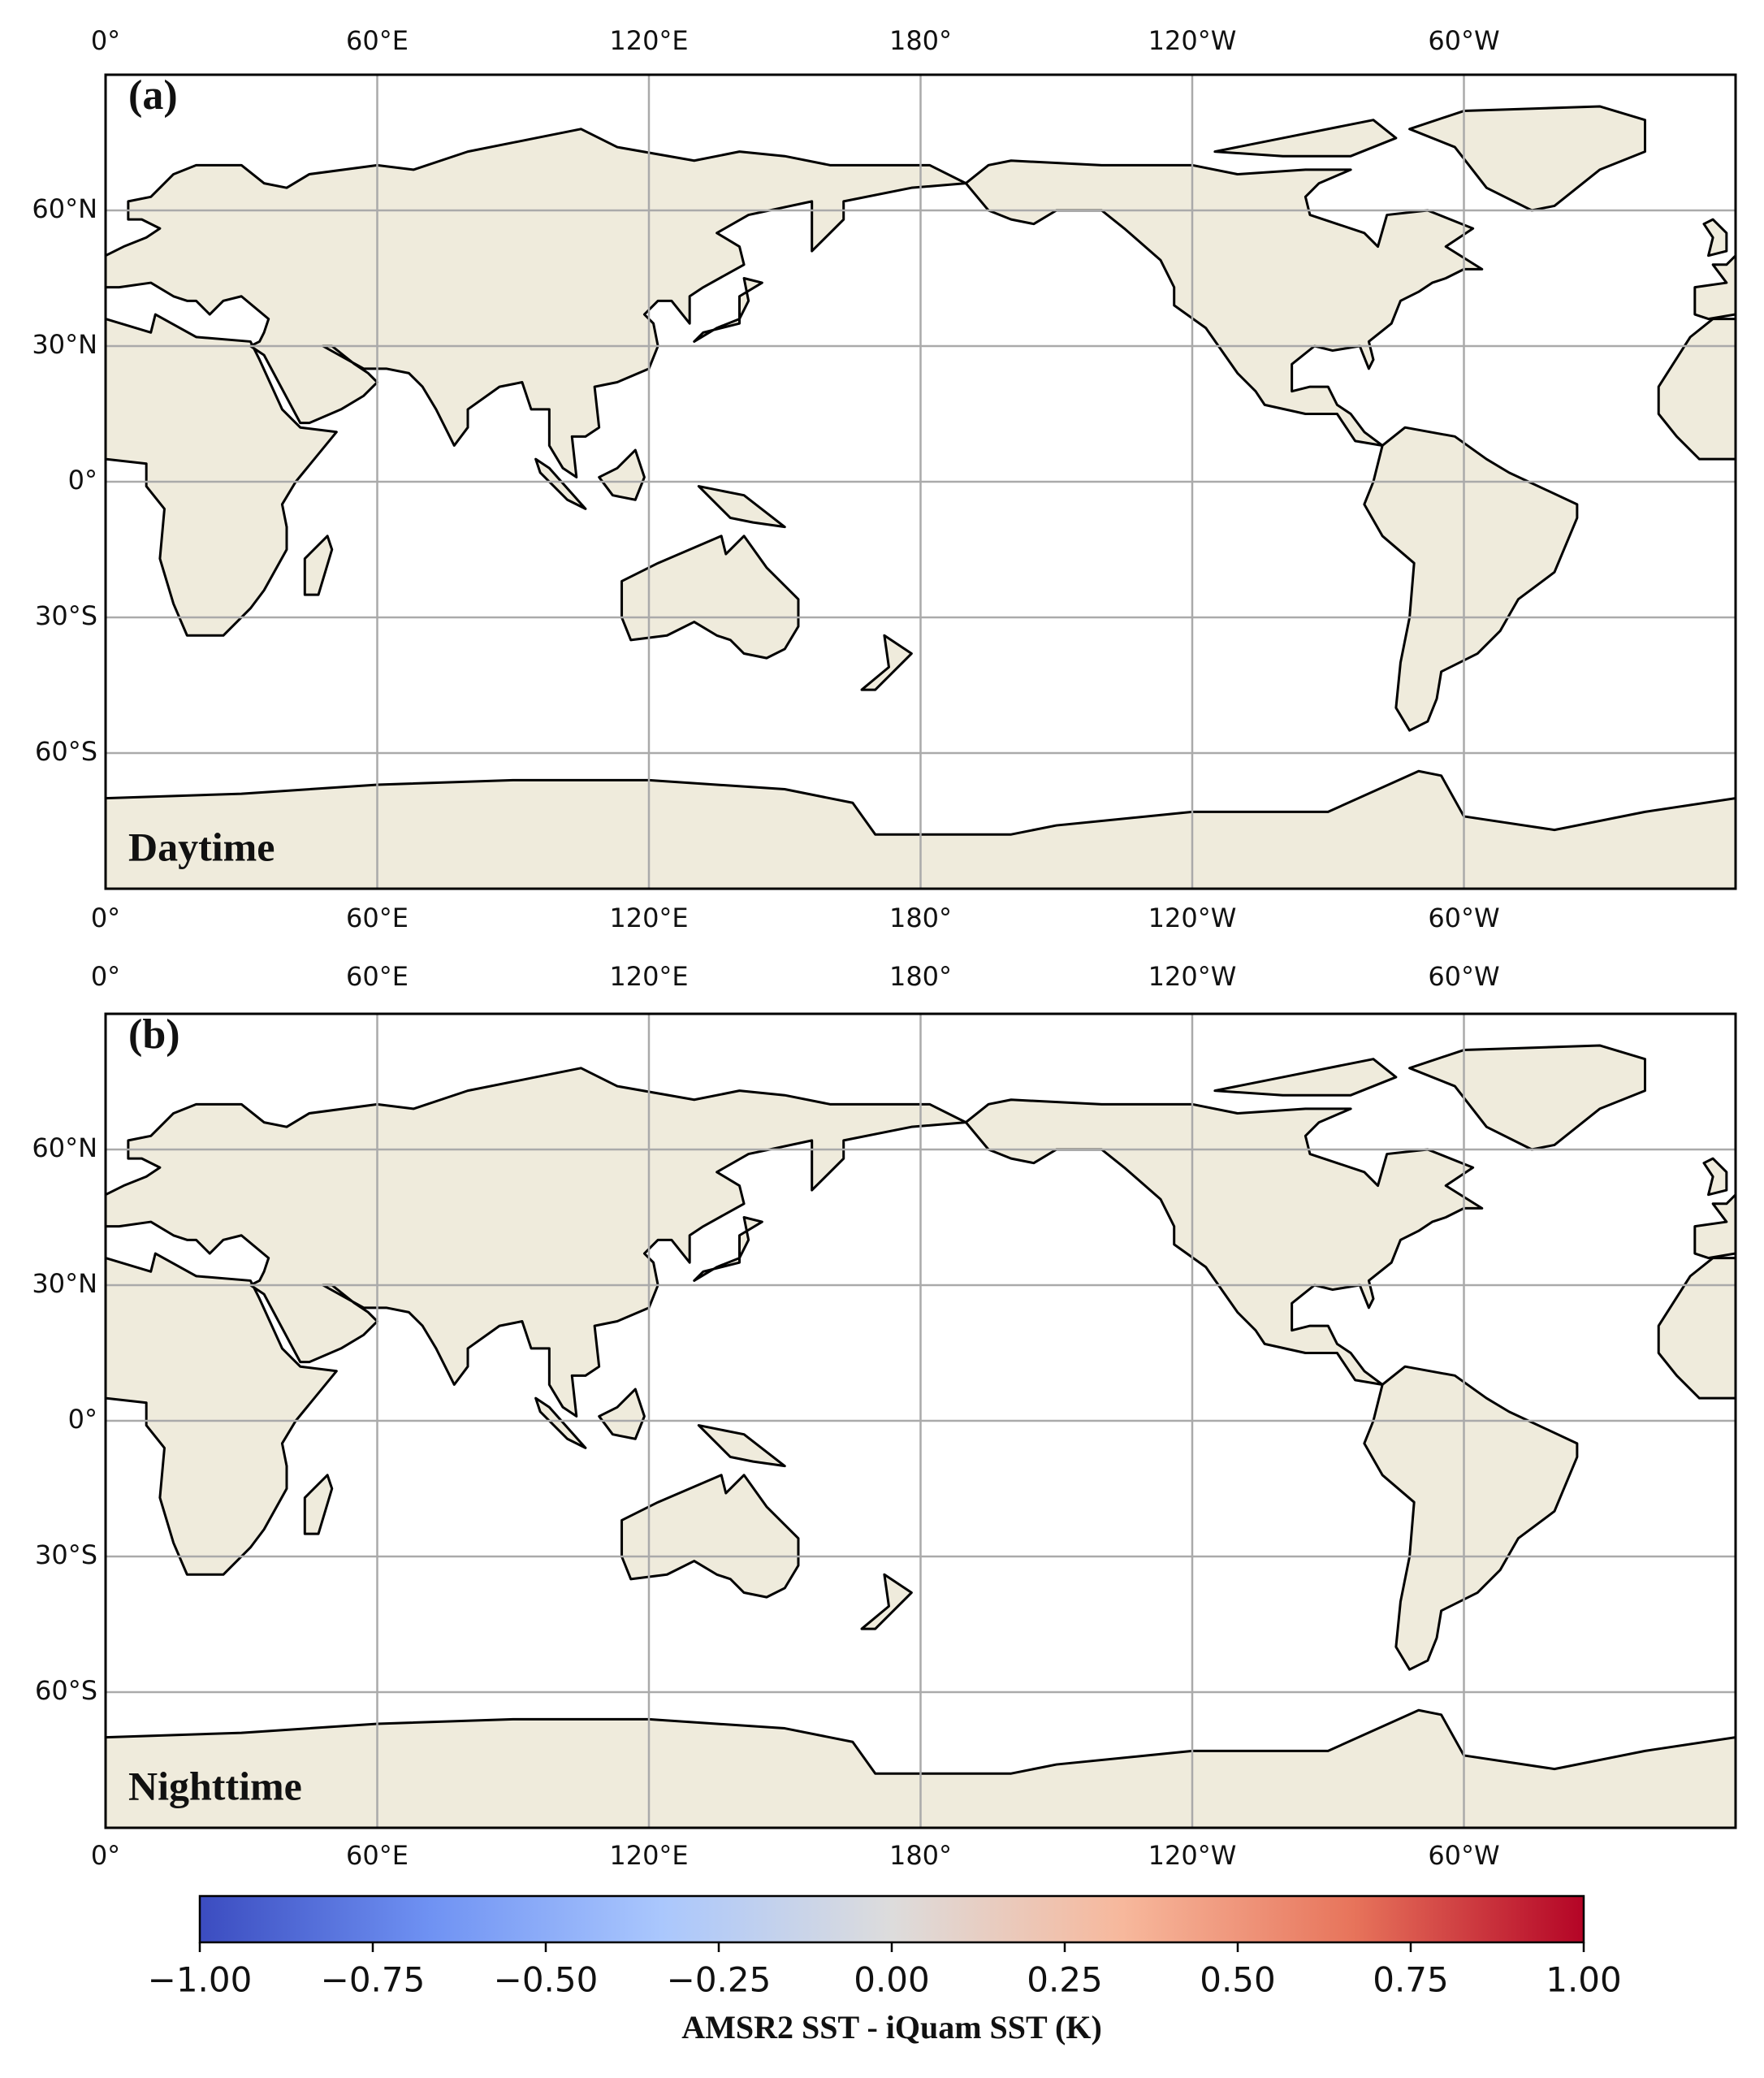  I want to click on colorbar, so click(891, 1919).